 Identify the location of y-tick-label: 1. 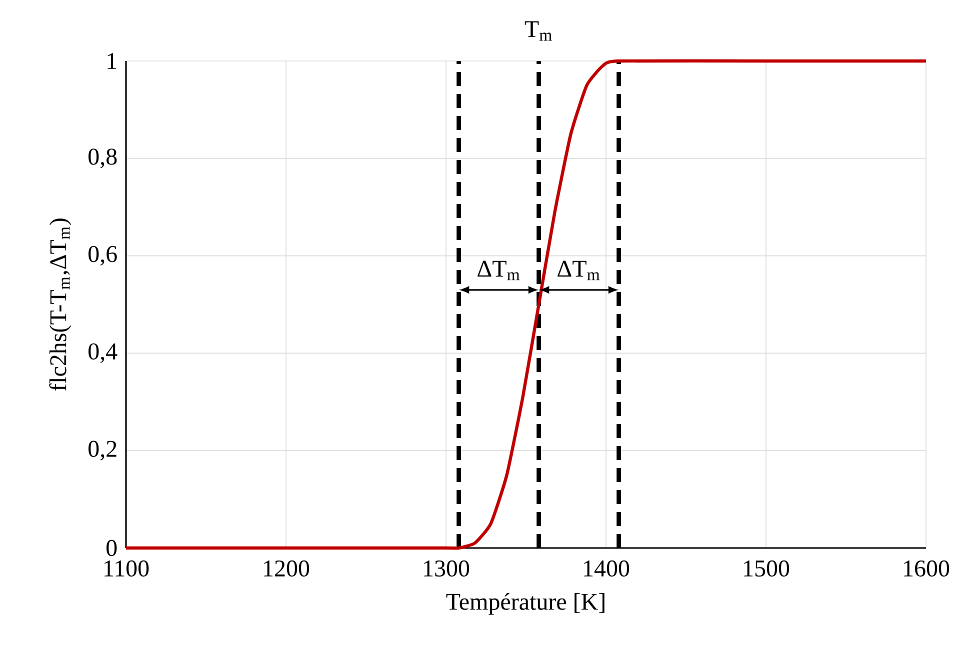
(112, 61).